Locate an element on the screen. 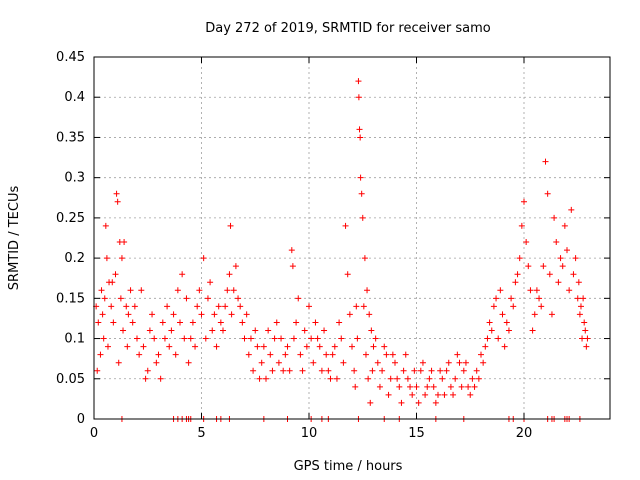 The width and height of the screenshot is (640, 480). y-axis-label: SRMTID / TECUs is located at coordinates (14, 238).